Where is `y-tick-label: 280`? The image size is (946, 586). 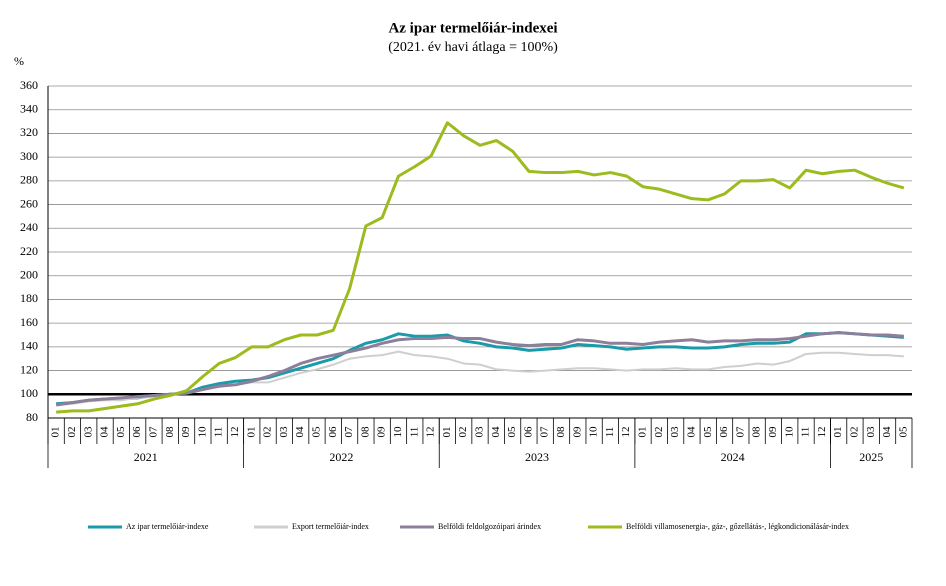
y-tick-label: 280 is located at coordinates (29, 180).